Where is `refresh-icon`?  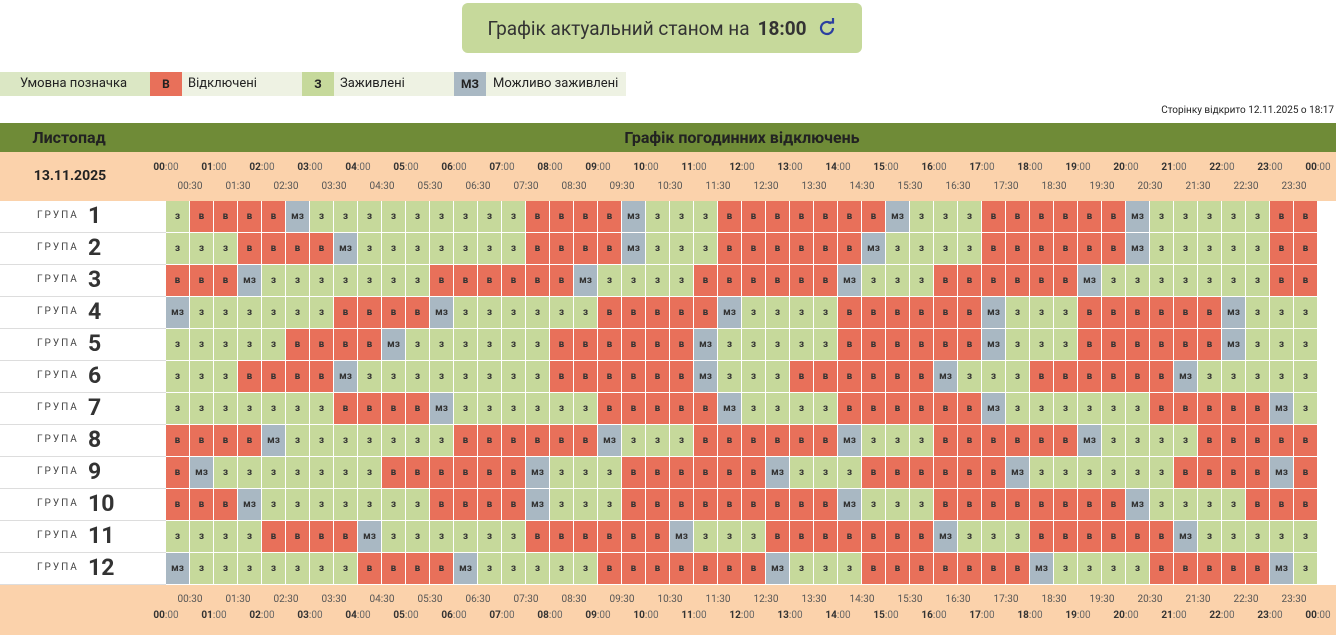
refresh-icon is located at coordinates (827, 28).